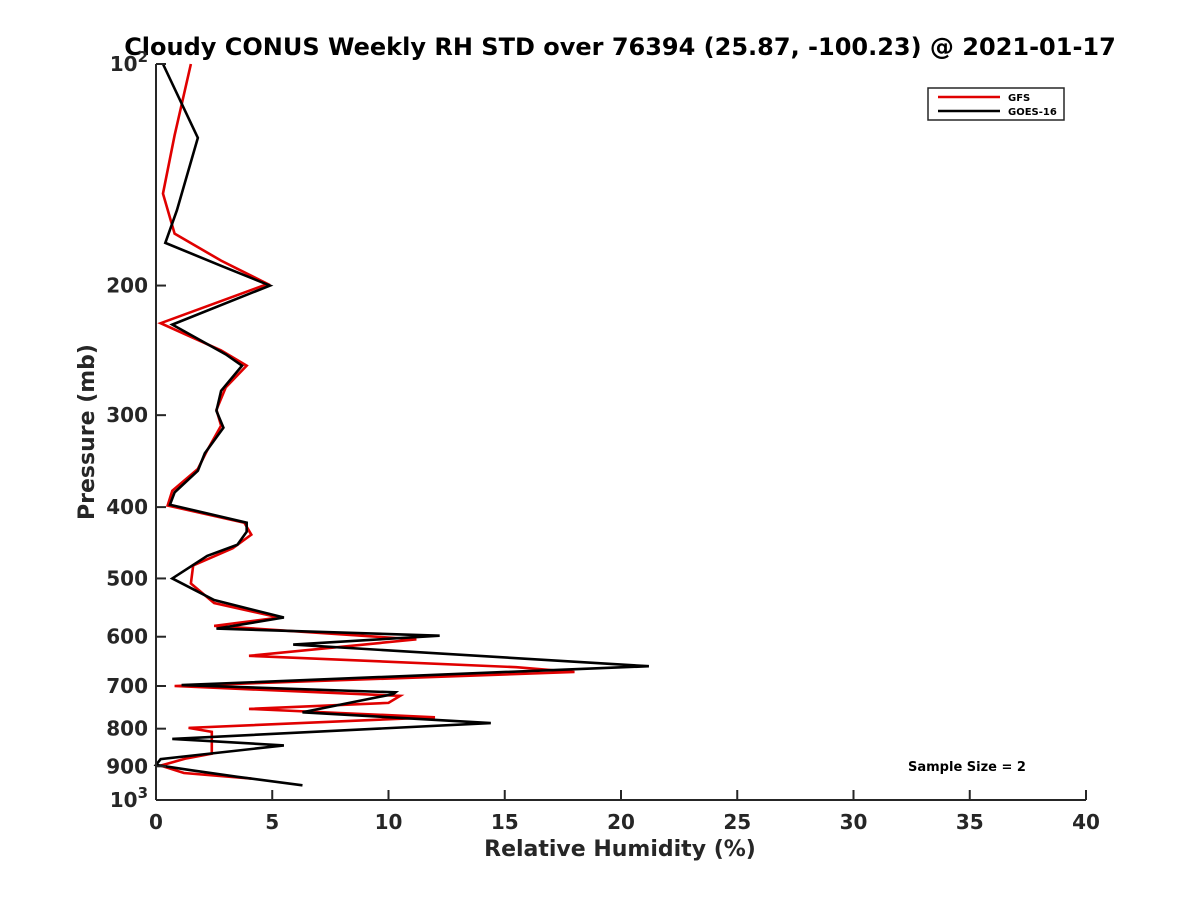  What do you see at coordinates (156, 822) in the screenshot?
I see `x-tick-label: 0` at bounding box center [156, 822].